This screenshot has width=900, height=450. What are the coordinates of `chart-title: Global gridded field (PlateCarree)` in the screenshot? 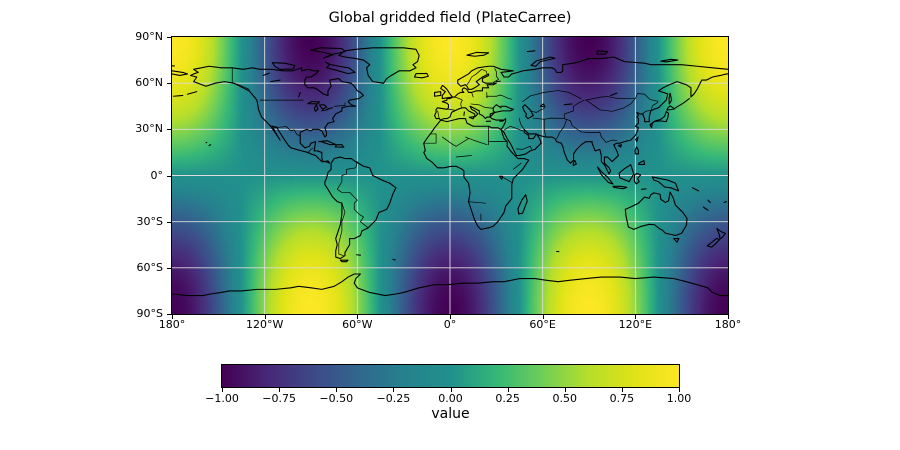 It's located at (450, 18).